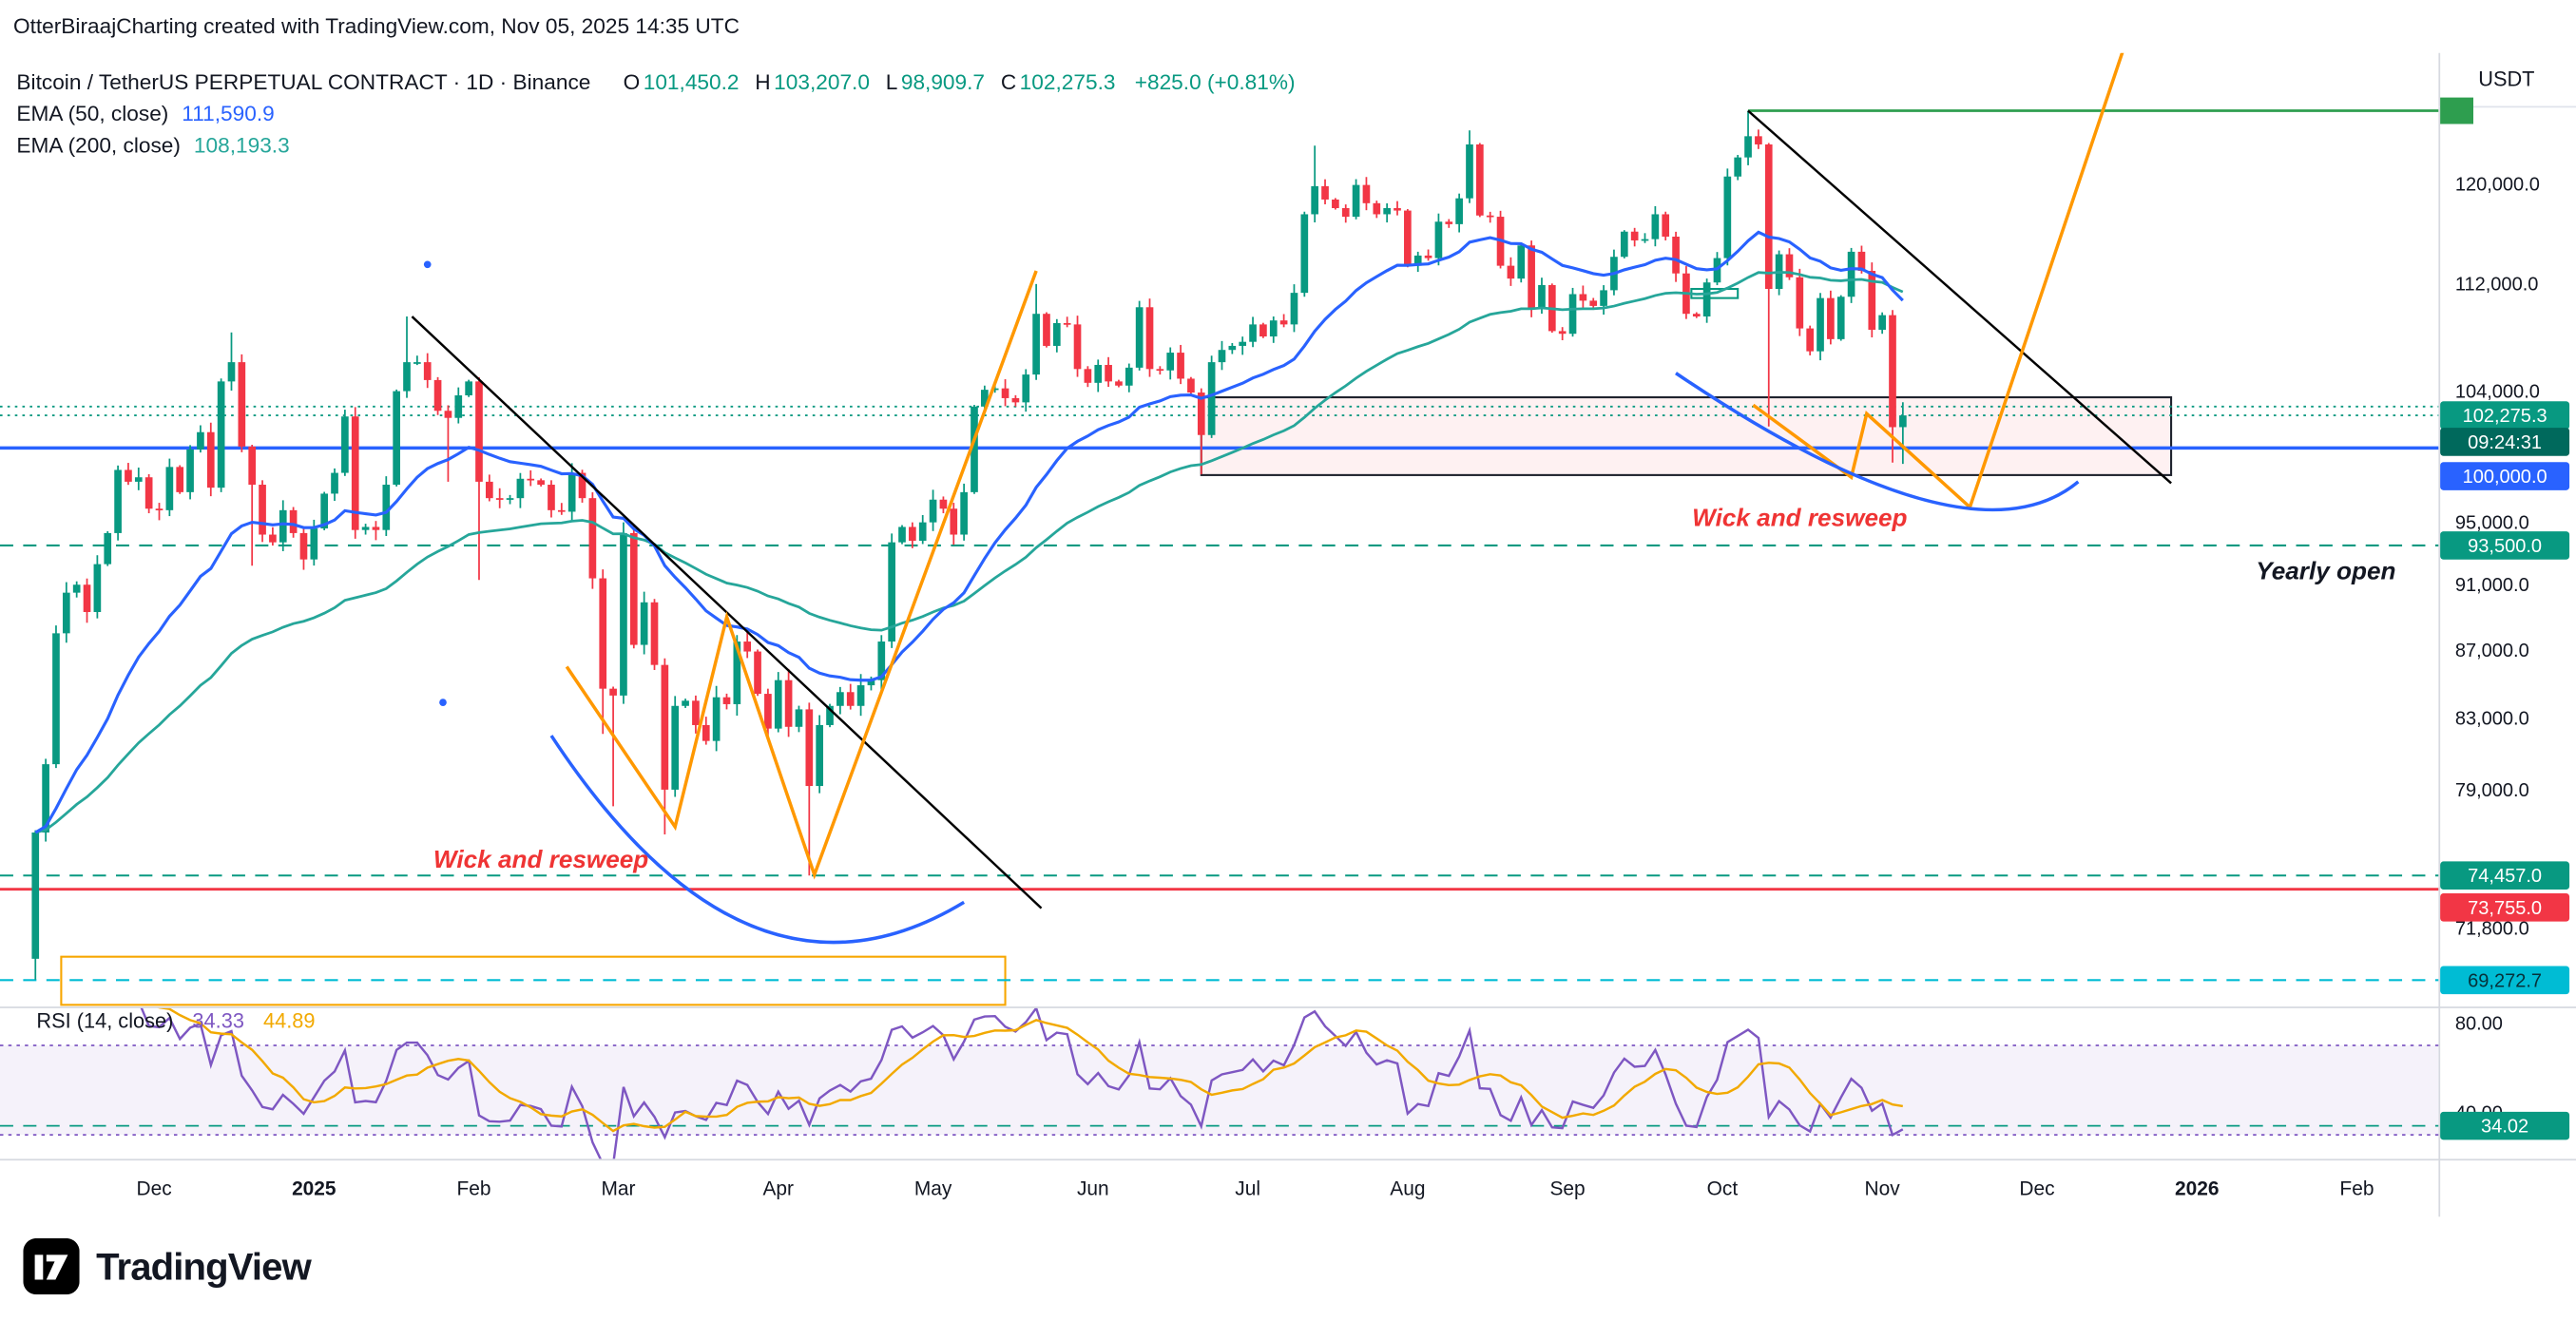  What do you see at coordinates (1068, 82) in the screenshot?
I see `close-value: 102,275.3` at bounding box center [1068, 82].